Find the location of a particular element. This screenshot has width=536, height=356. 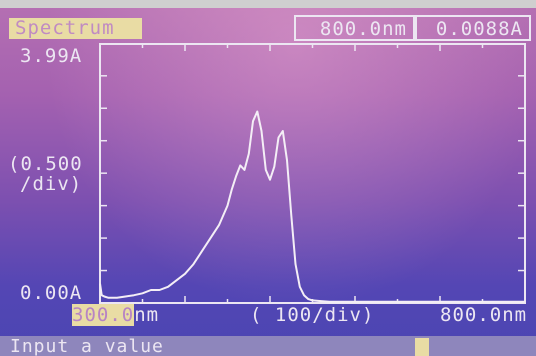

wavelength-readout: 800.0nm is located at coordinates (354, 28).